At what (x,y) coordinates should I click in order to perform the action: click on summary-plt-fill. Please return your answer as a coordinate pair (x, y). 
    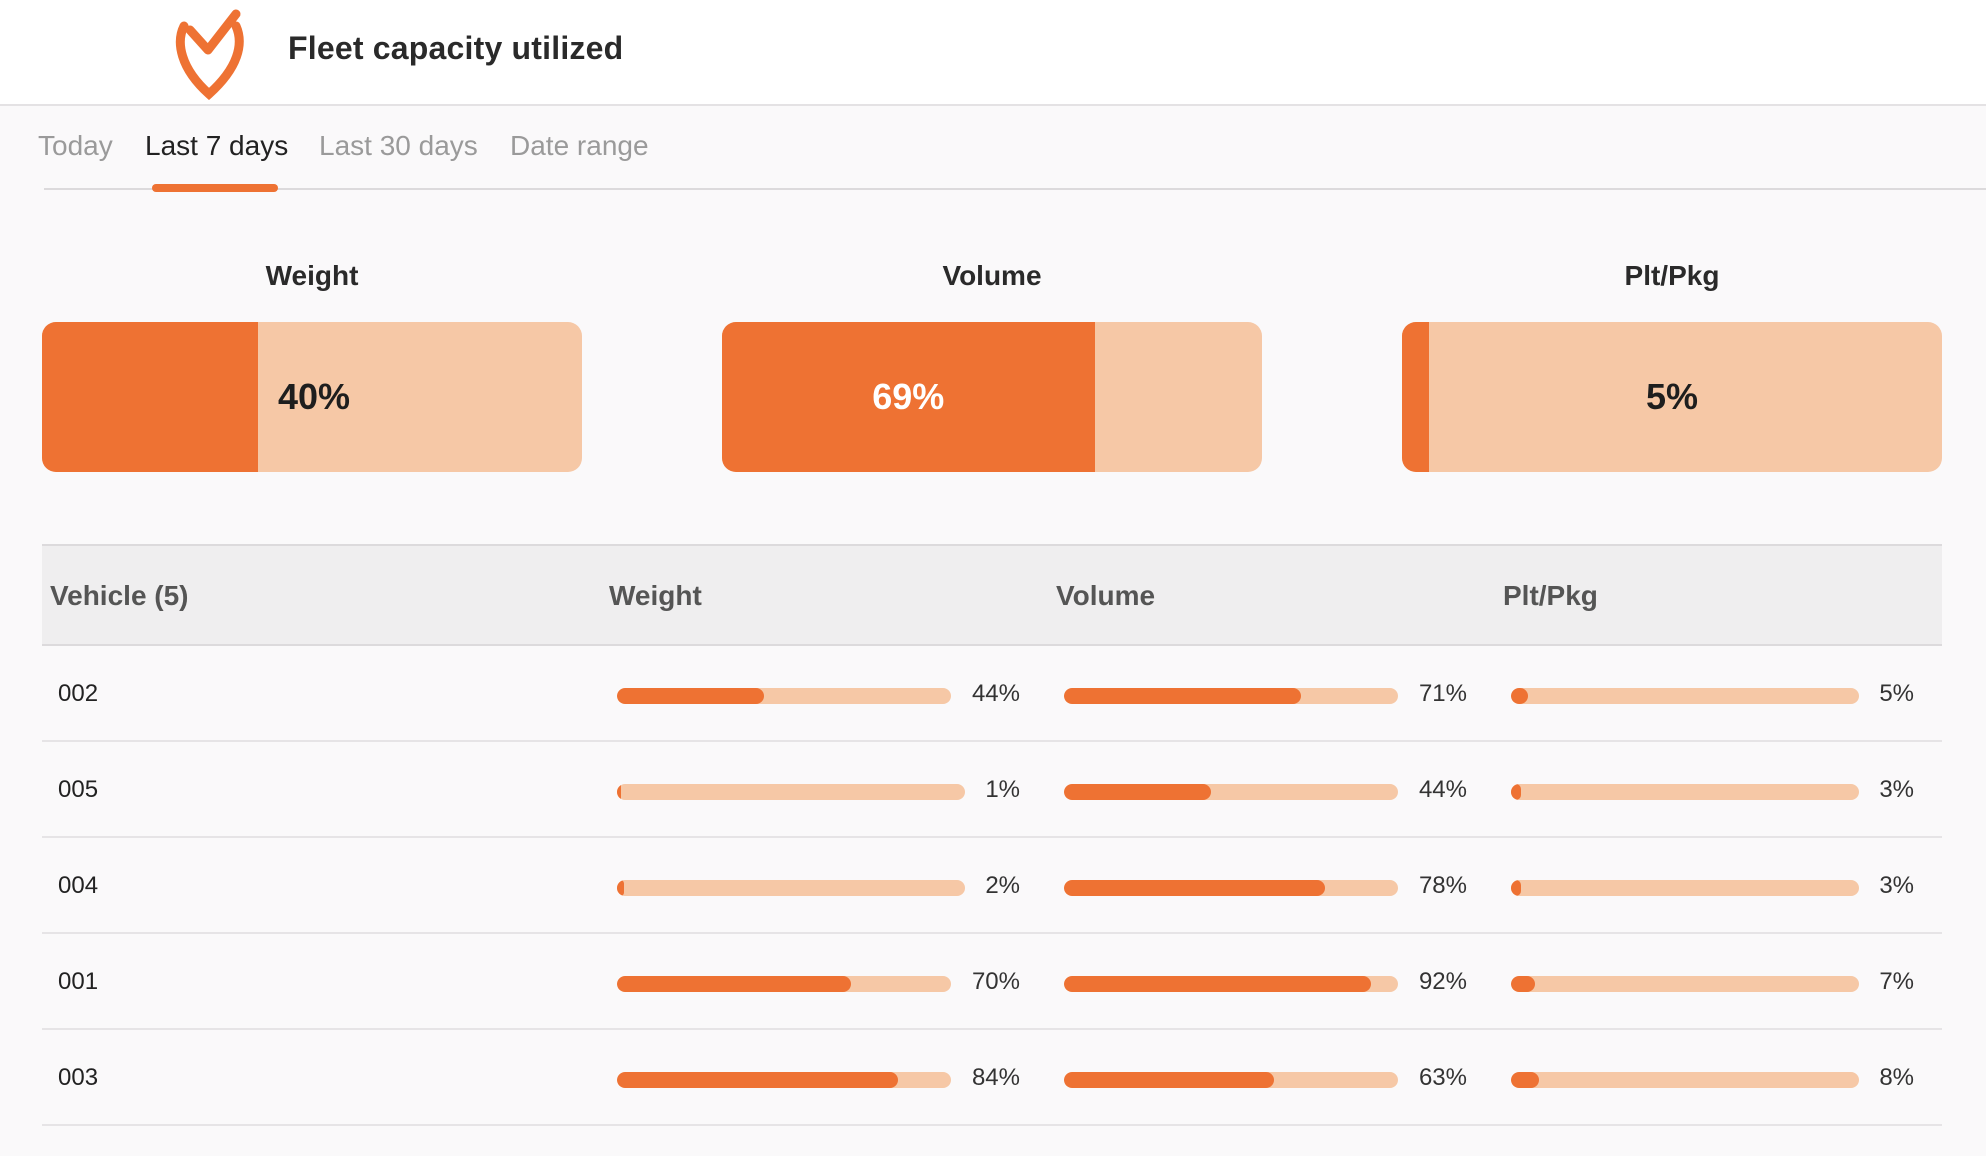
    Looking at the image, I should click on (1415, 397).